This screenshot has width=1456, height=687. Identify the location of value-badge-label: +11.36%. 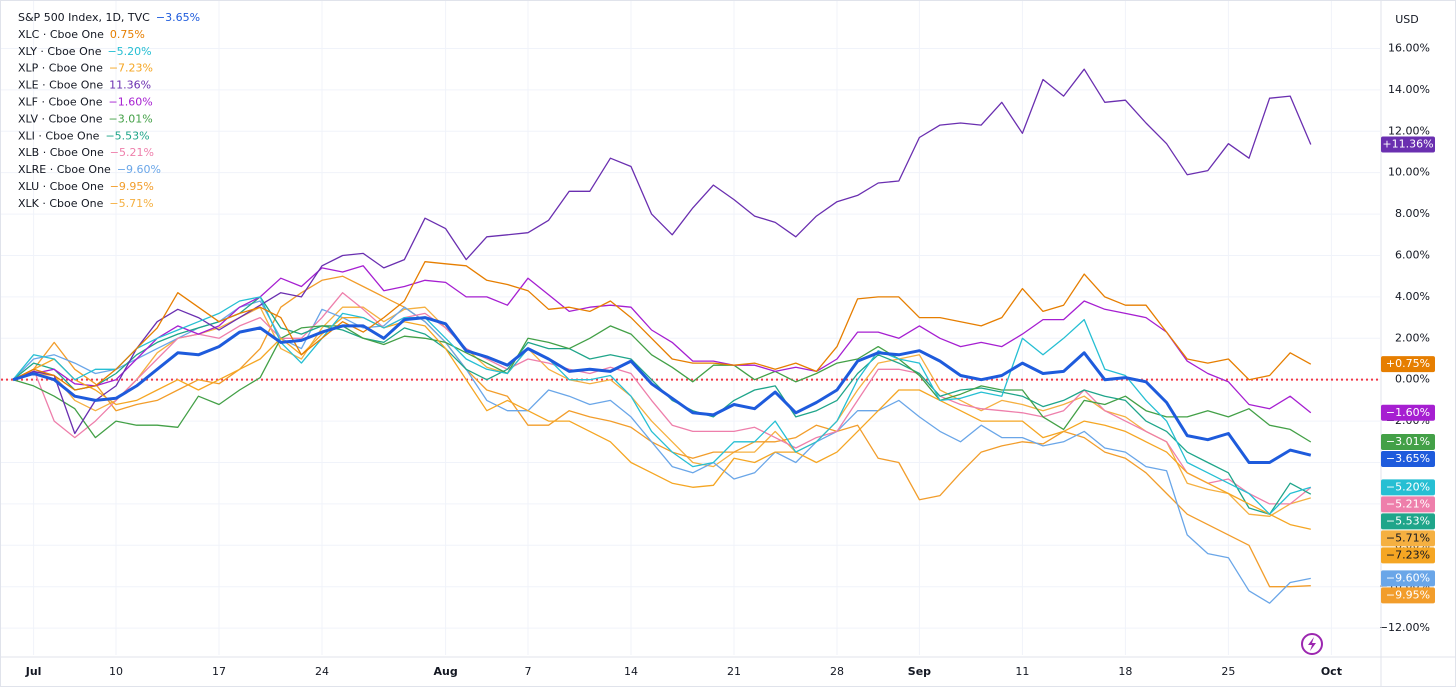
(1407, 144).